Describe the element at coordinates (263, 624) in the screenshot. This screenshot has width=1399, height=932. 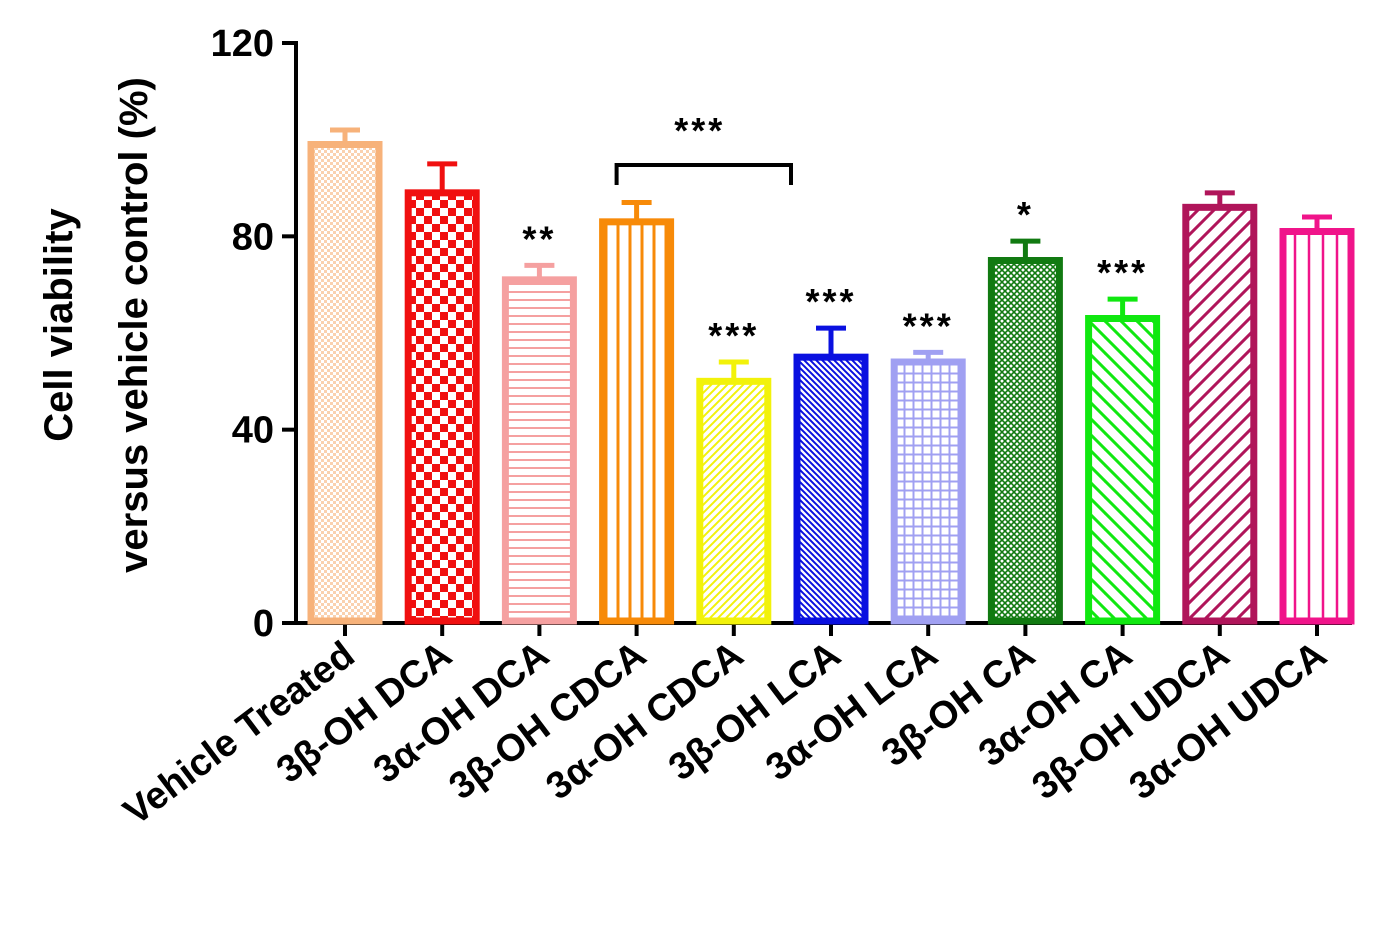
I see `y-tick-label: 0` at that location.